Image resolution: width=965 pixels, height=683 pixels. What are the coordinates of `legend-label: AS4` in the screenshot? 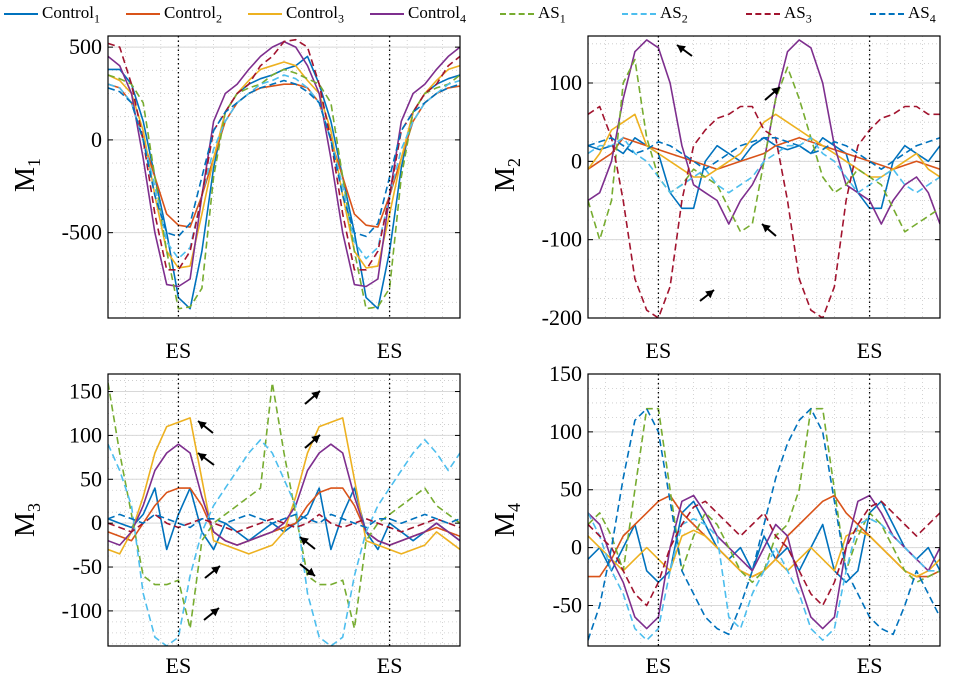 It's located at (922, 14).